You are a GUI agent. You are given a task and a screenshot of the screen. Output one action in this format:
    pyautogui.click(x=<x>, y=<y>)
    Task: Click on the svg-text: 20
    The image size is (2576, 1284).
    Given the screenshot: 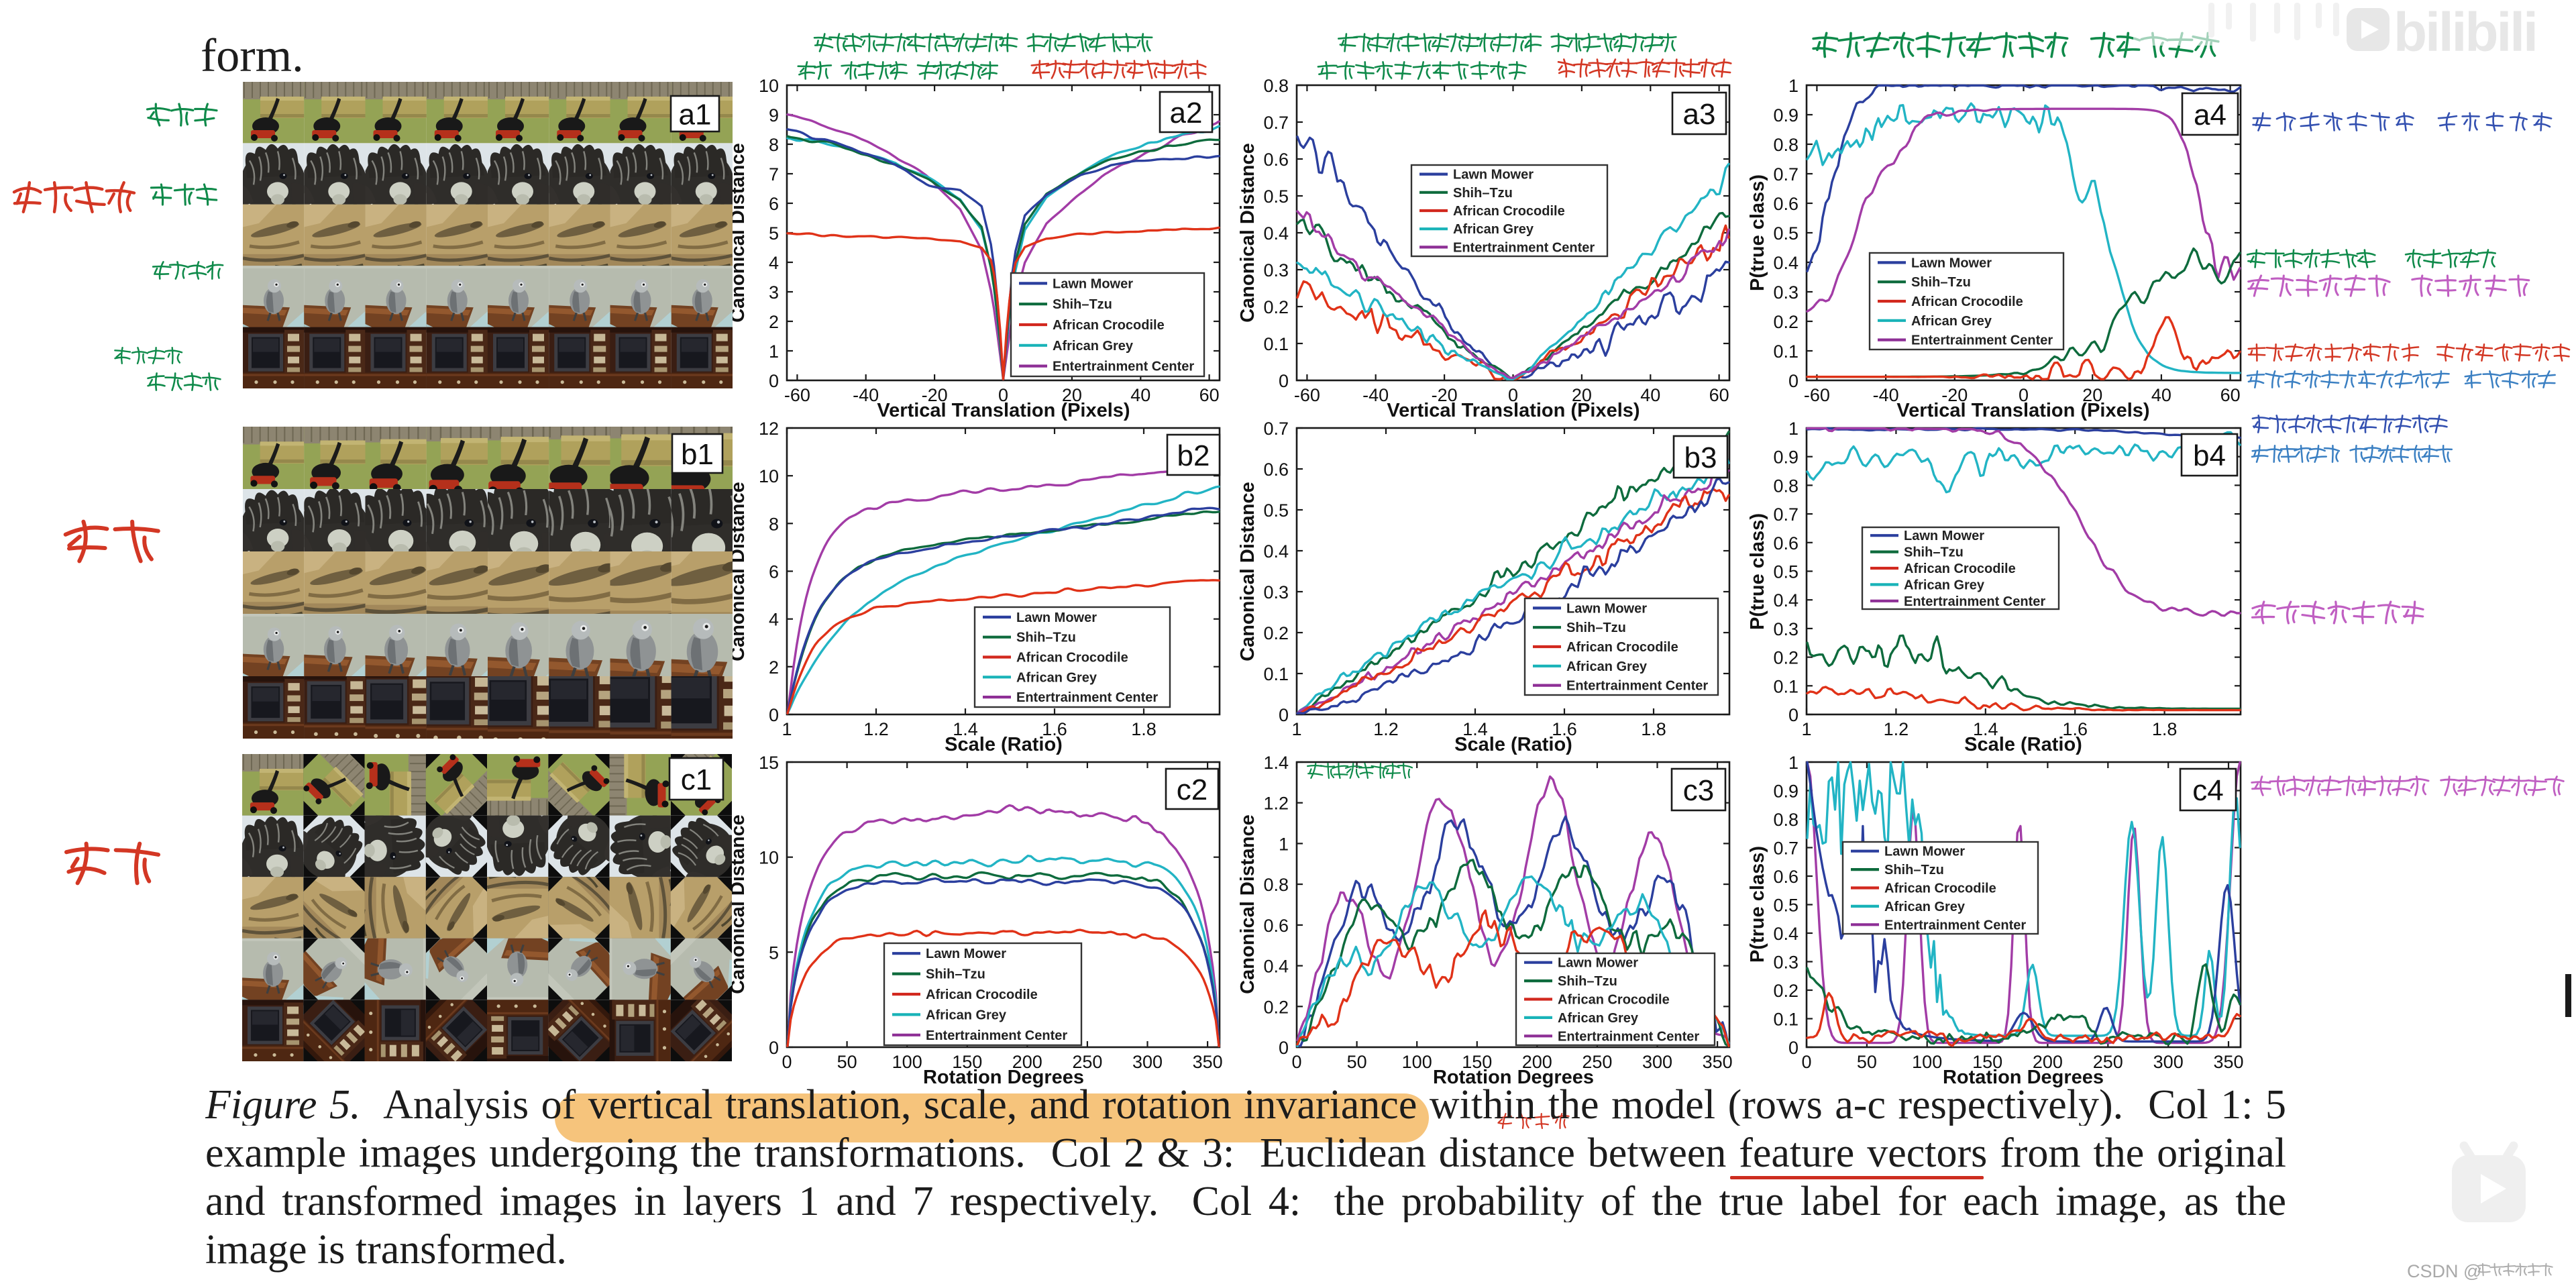 What is the action you would take?
    pyautogui.click(x=1582, y=395)
    